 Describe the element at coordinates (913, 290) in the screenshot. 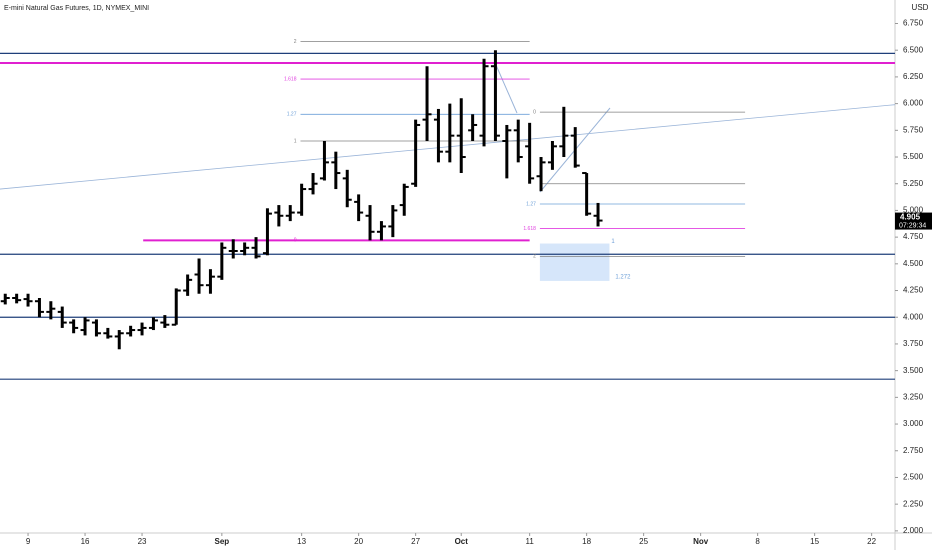

I see `y-tick-label: 4.250` at that location.